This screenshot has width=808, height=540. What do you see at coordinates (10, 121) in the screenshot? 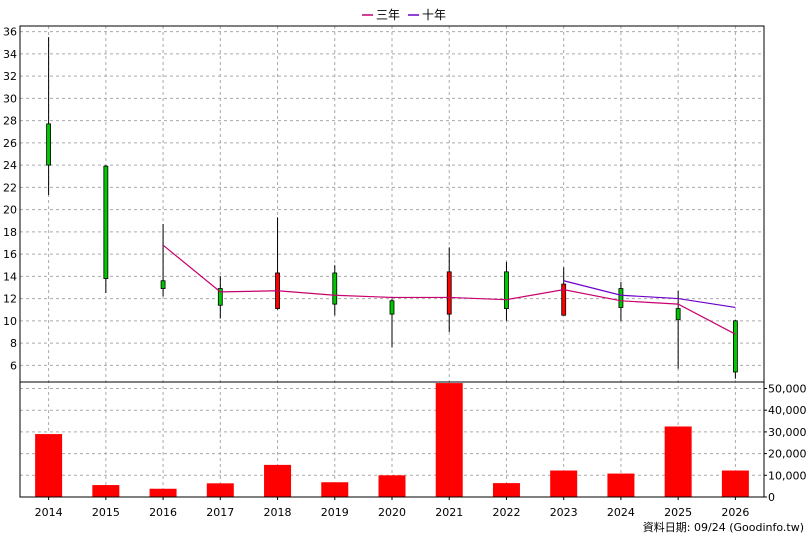
I see `price-tick-label: 28` at bounding box center [10, 121].